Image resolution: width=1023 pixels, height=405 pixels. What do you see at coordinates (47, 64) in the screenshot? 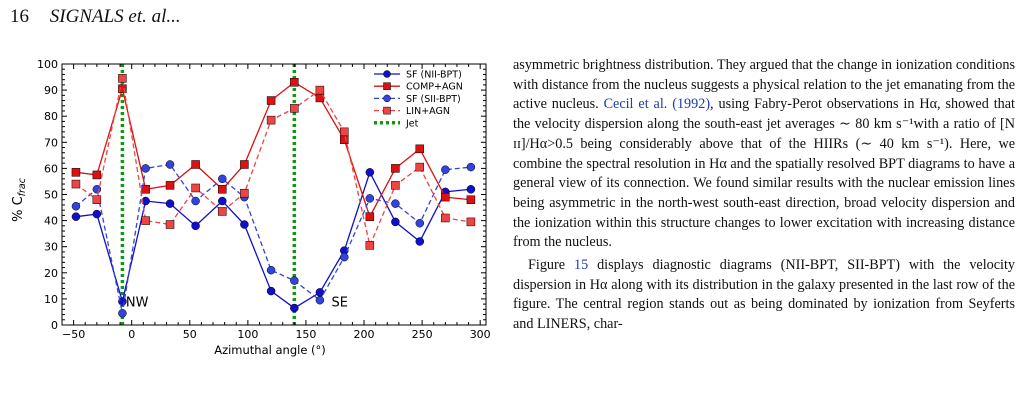
I see `y-tick-label: 100` at bounding box center [47, 64].